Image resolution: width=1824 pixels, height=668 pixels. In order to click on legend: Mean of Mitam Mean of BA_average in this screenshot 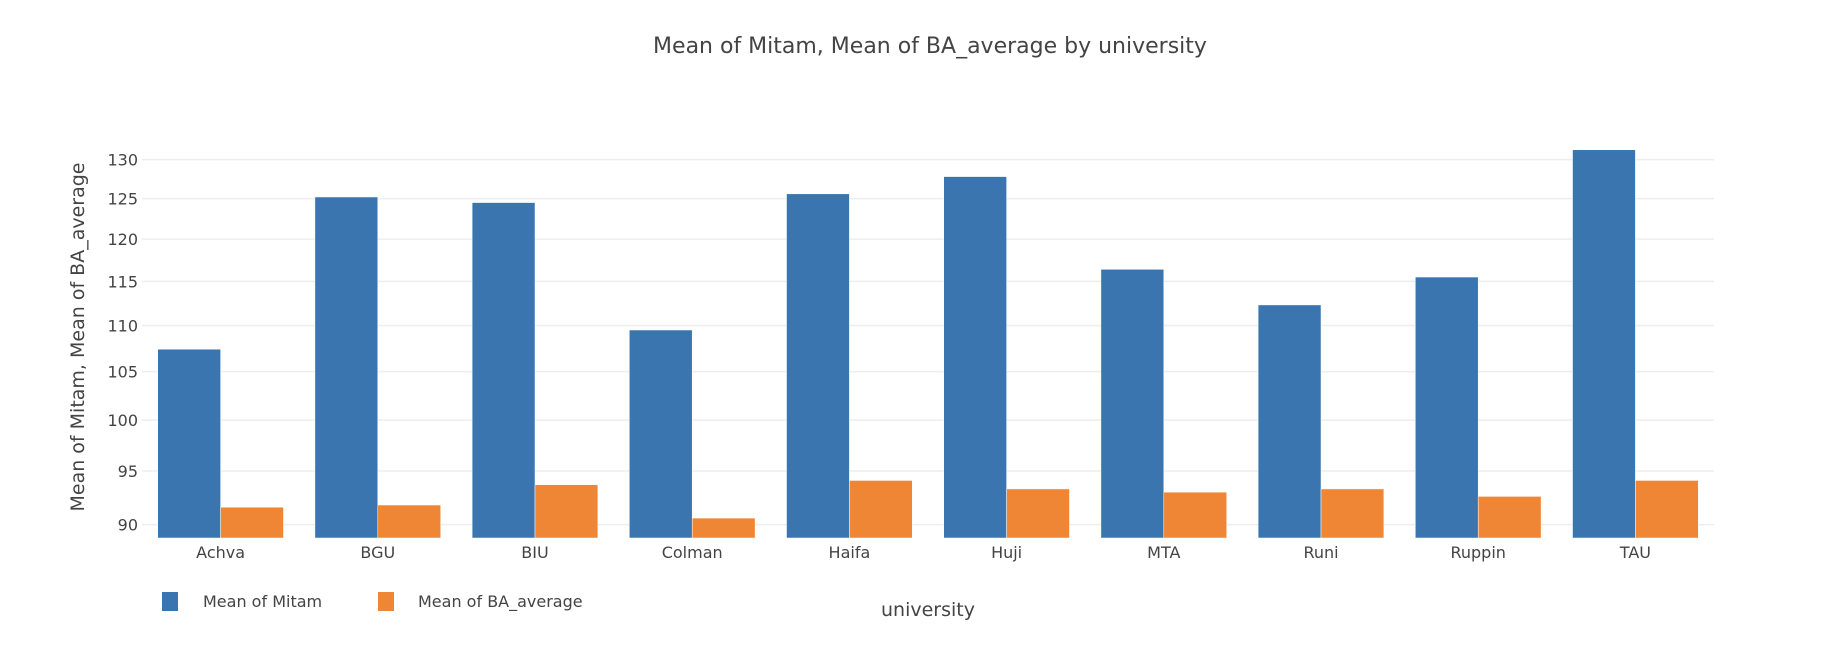, I will do `click(372, 602)`.